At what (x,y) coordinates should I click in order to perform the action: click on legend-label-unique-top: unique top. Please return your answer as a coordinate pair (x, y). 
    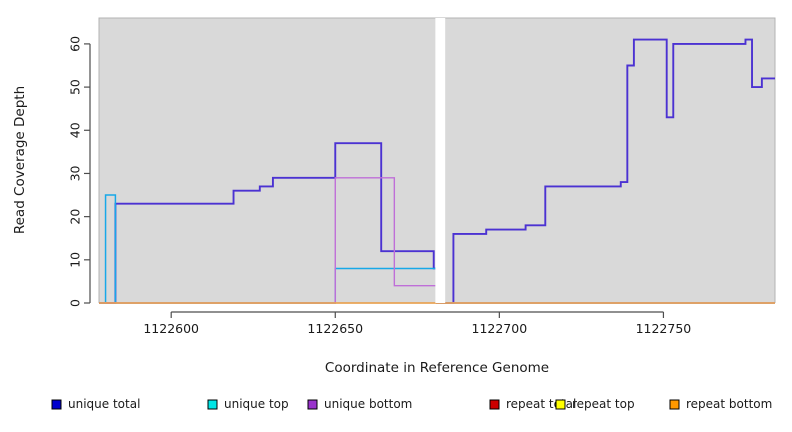
    Looking at the image, I should click on (256, 404).